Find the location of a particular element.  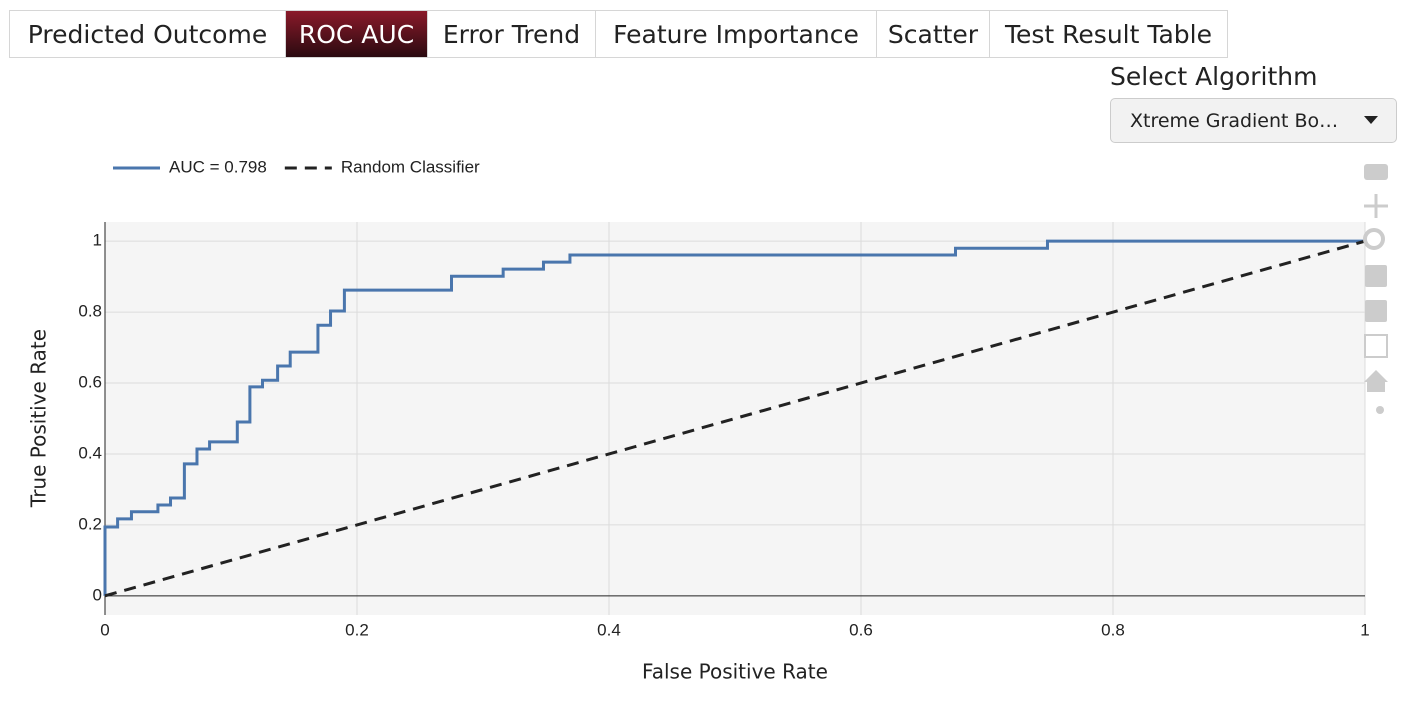

spike-icon is located at coordinates (1380, 410).